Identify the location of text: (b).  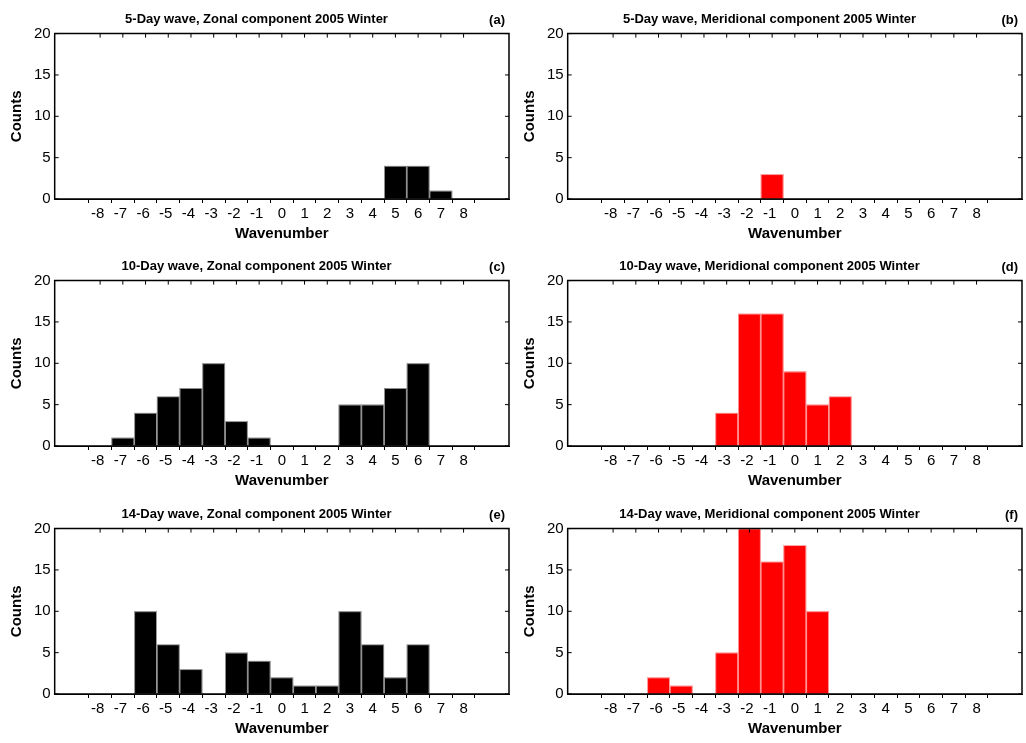
(1009, 20).